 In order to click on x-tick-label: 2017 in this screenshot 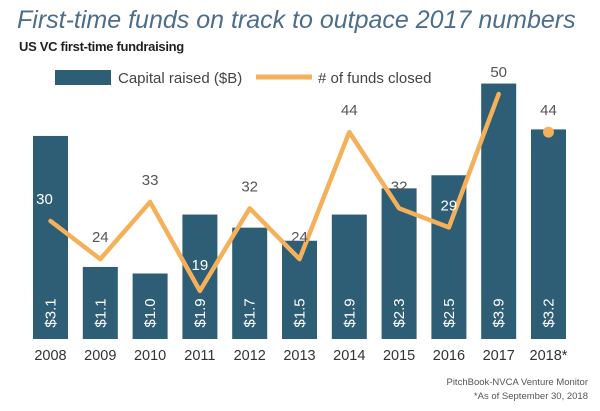, I will do `click(499, 356)`.